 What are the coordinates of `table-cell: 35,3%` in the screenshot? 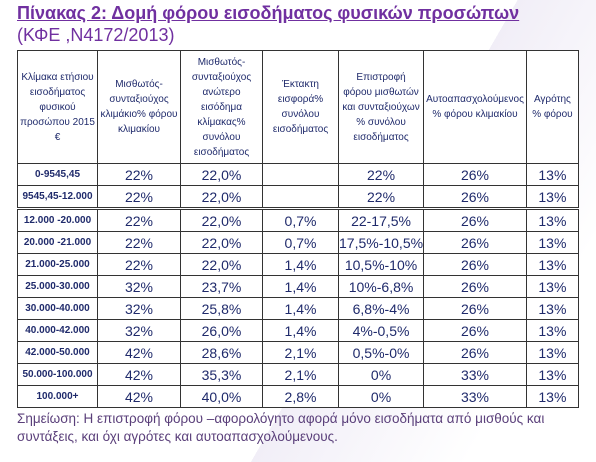 It's located at (221, 374).